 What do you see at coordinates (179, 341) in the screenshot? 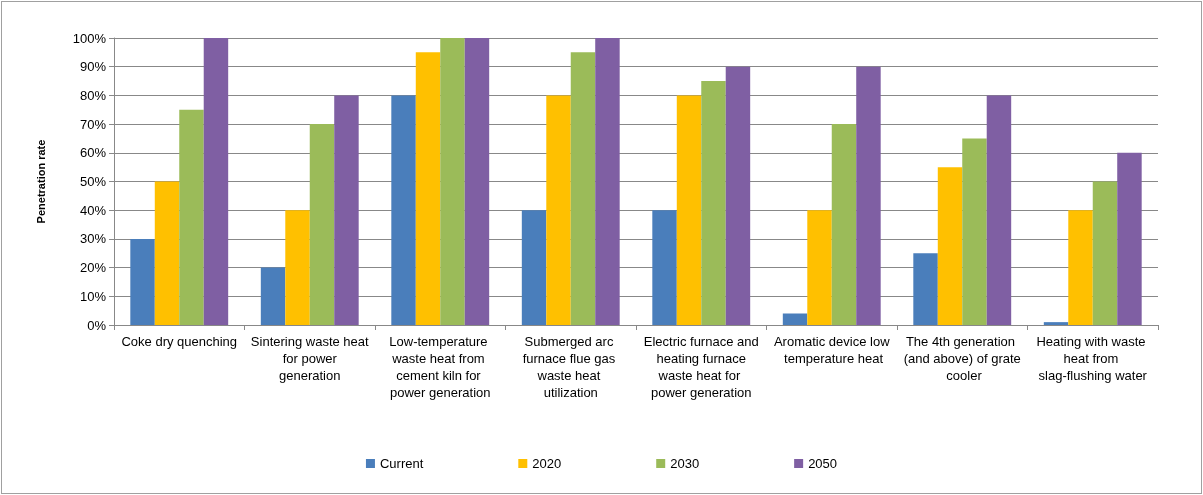
I see `x-tick-label: Coke dry quenching` at bounding box center [179, 341].